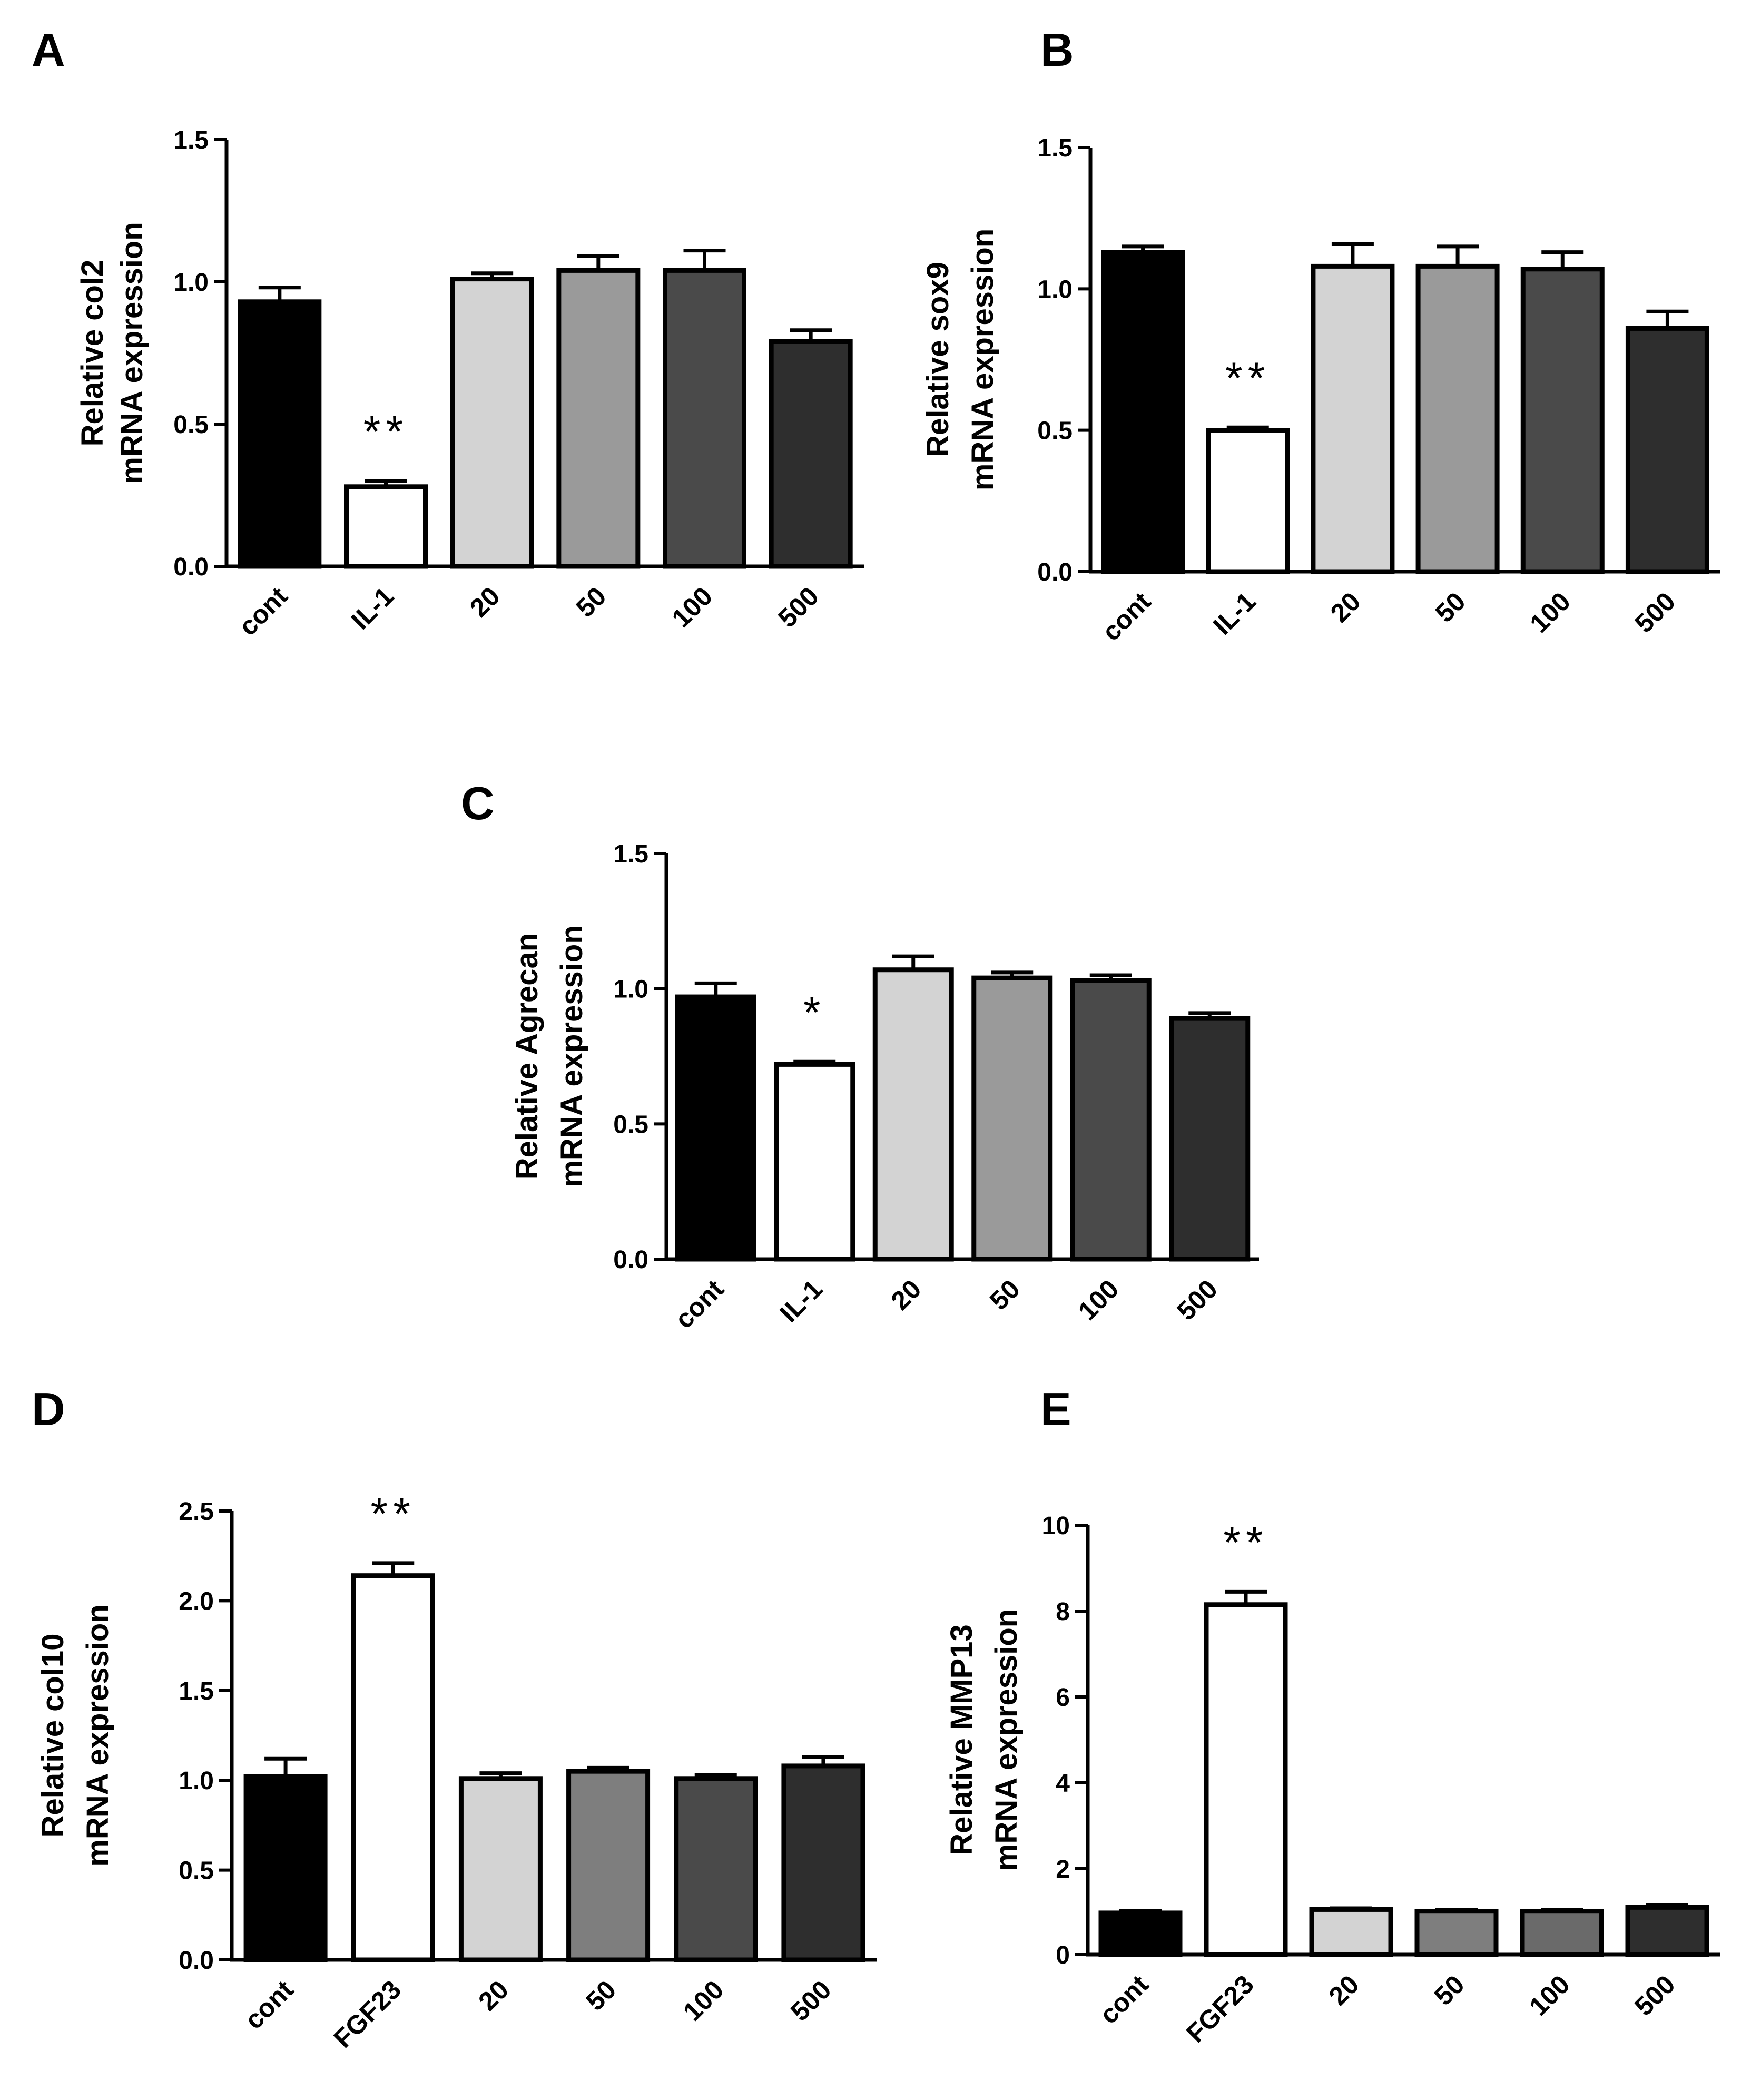 Image resolution: width=1751 pixels, height=2100 pixels. I want to click on y-tick-label-a: 0.5, so click(191, 425).